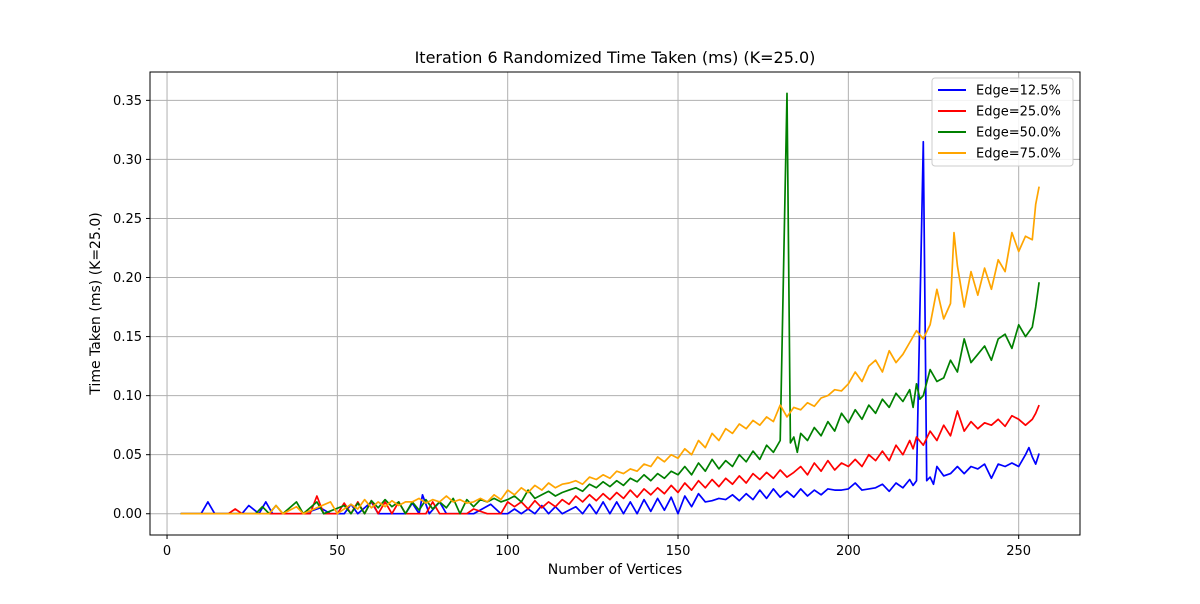  I want to click on y-axis-ticks: 0.00 0.05 0.10 0.15 0.20 0.25 0.30 0.35, so click(131, 308).